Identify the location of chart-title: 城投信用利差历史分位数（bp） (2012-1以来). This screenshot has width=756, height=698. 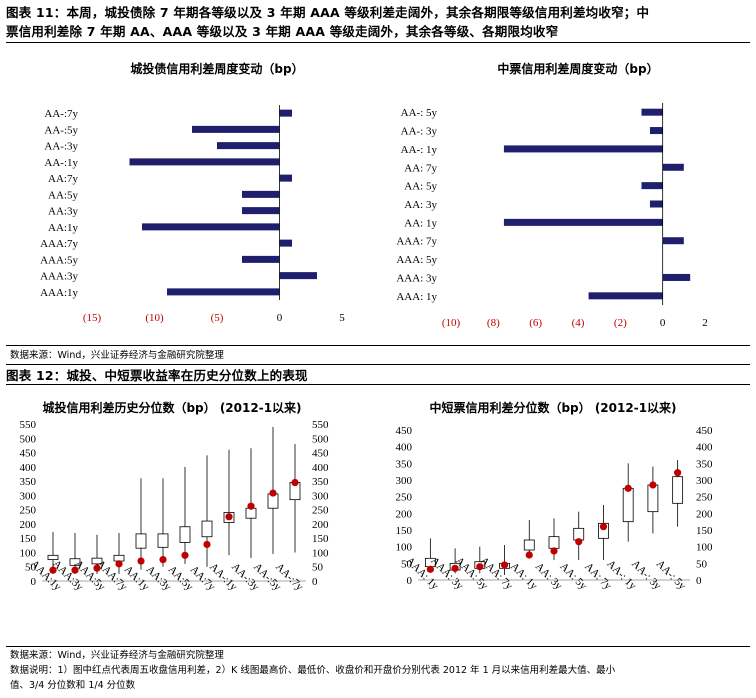
(171, 407).